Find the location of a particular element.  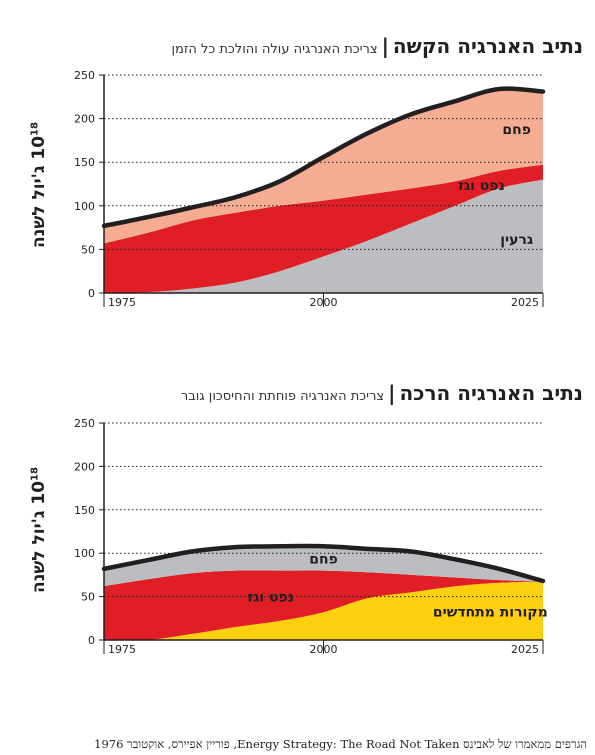

caption-suffix: , פוריין אפיירס, אוקטובר 1976 is located at coordinates (166, 744).